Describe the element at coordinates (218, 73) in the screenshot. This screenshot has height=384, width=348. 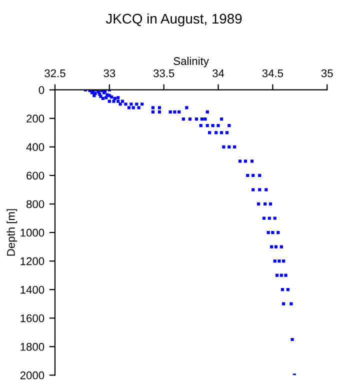
I see `x-tick-label: 34` at that location.